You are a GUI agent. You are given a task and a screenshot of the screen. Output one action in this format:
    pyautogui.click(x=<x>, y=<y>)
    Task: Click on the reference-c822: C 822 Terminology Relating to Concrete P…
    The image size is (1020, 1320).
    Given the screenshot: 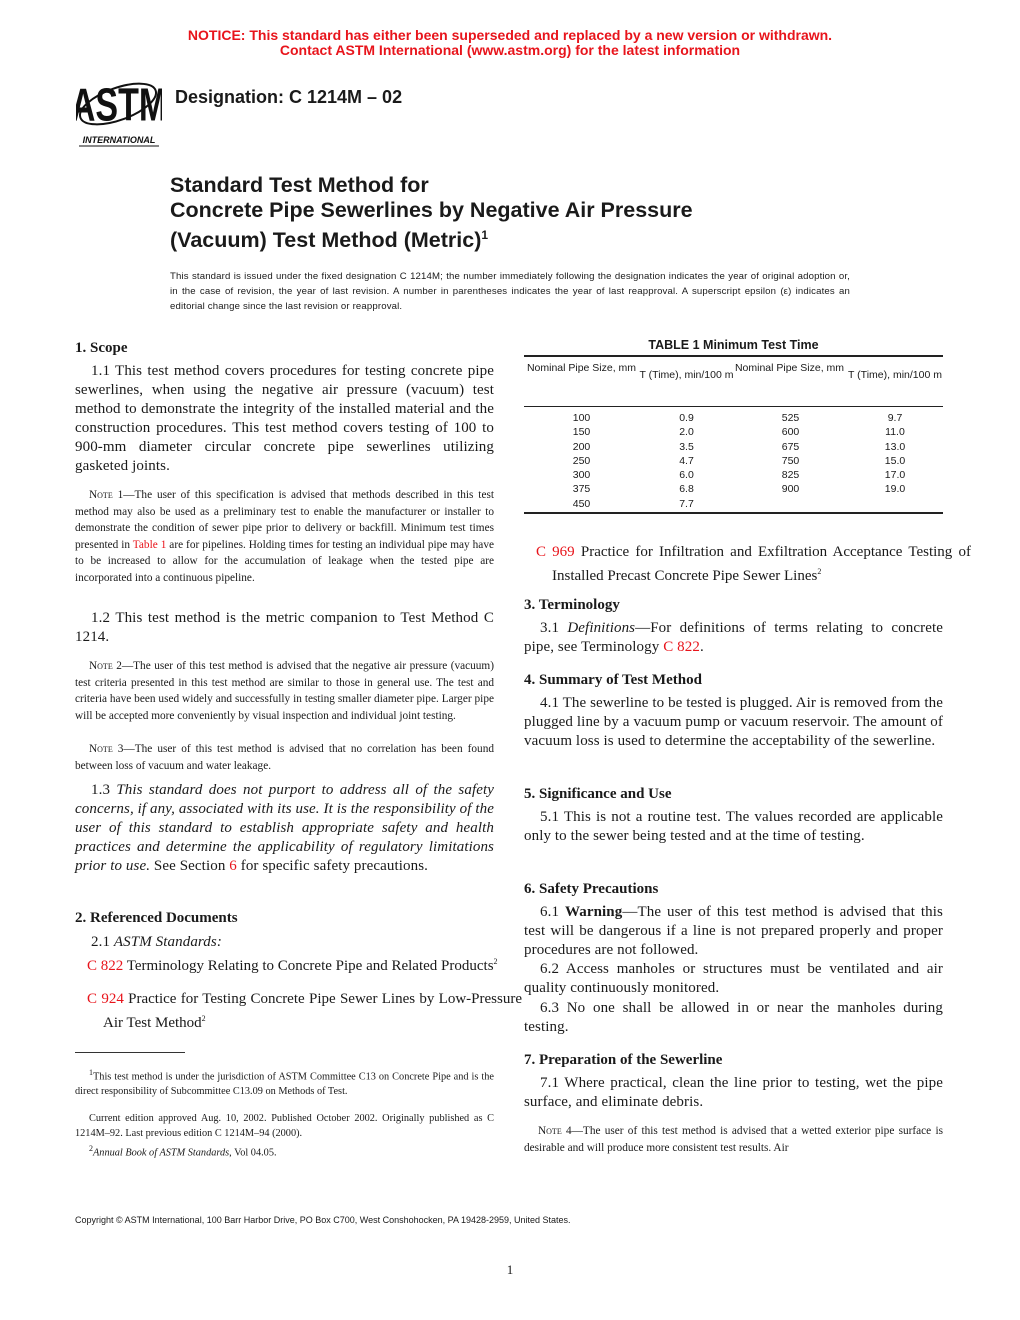 What is the action you would take?
    pyautogui.click(x=298, y=964)
    